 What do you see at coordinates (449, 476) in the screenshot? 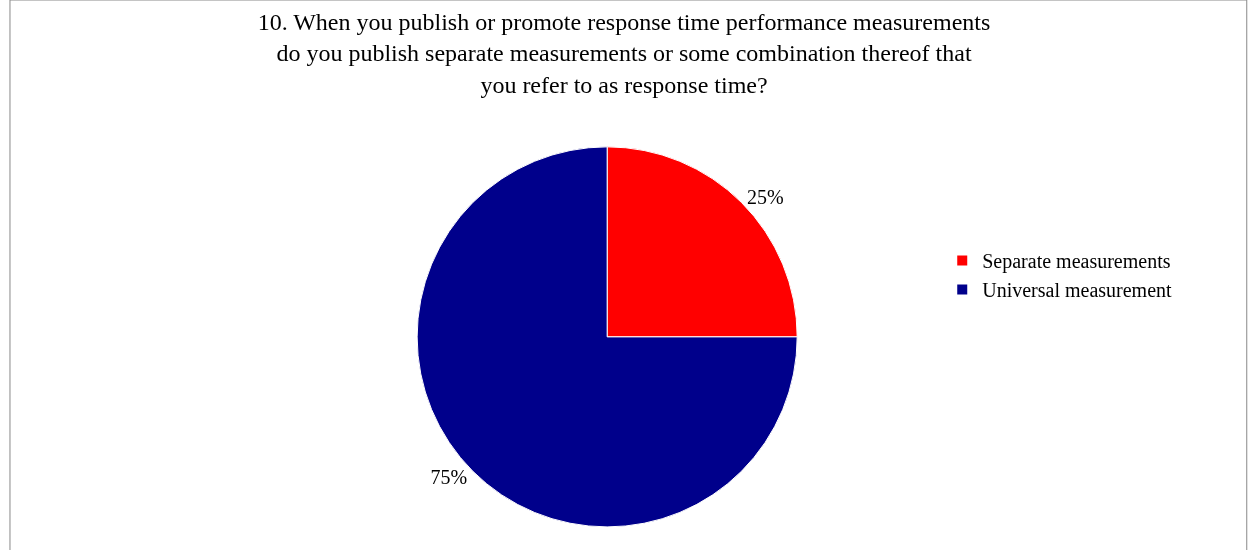
I see `data-label: 75%` at bounding box center [449, 476].